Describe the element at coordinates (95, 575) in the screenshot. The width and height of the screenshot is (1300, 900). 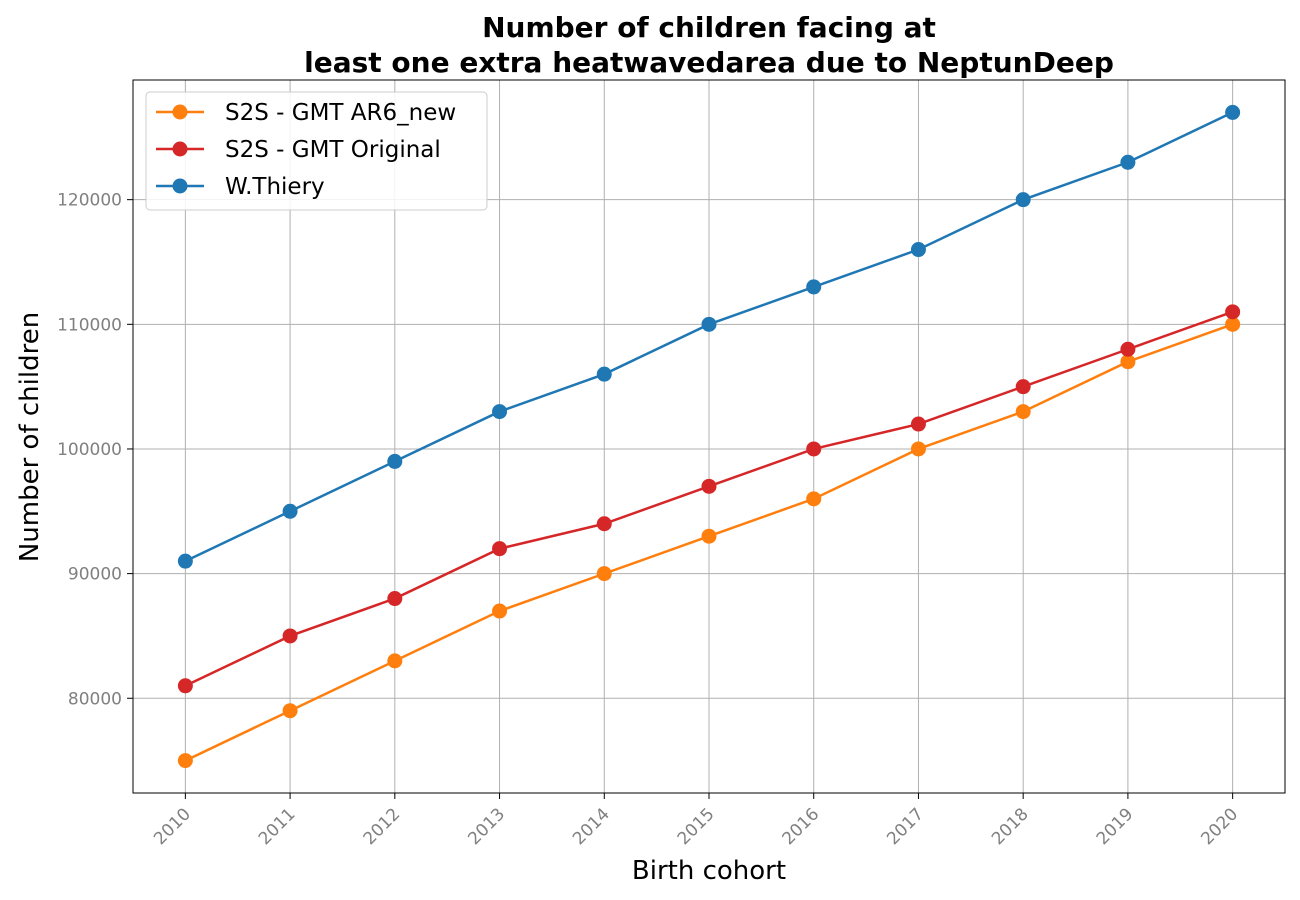
I see `y-tick-label: 90000` at that location.